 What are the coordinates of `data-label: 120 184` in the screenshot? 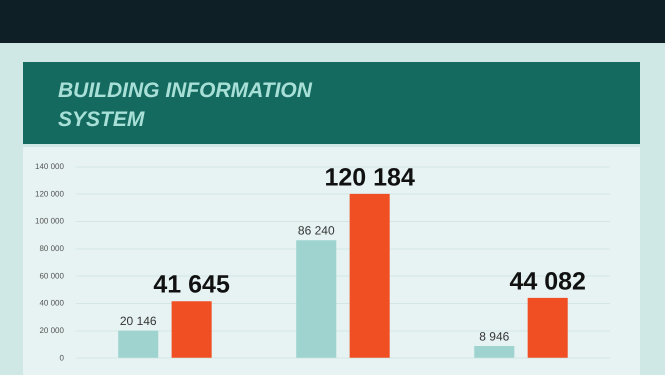 It's located at (369, 177).